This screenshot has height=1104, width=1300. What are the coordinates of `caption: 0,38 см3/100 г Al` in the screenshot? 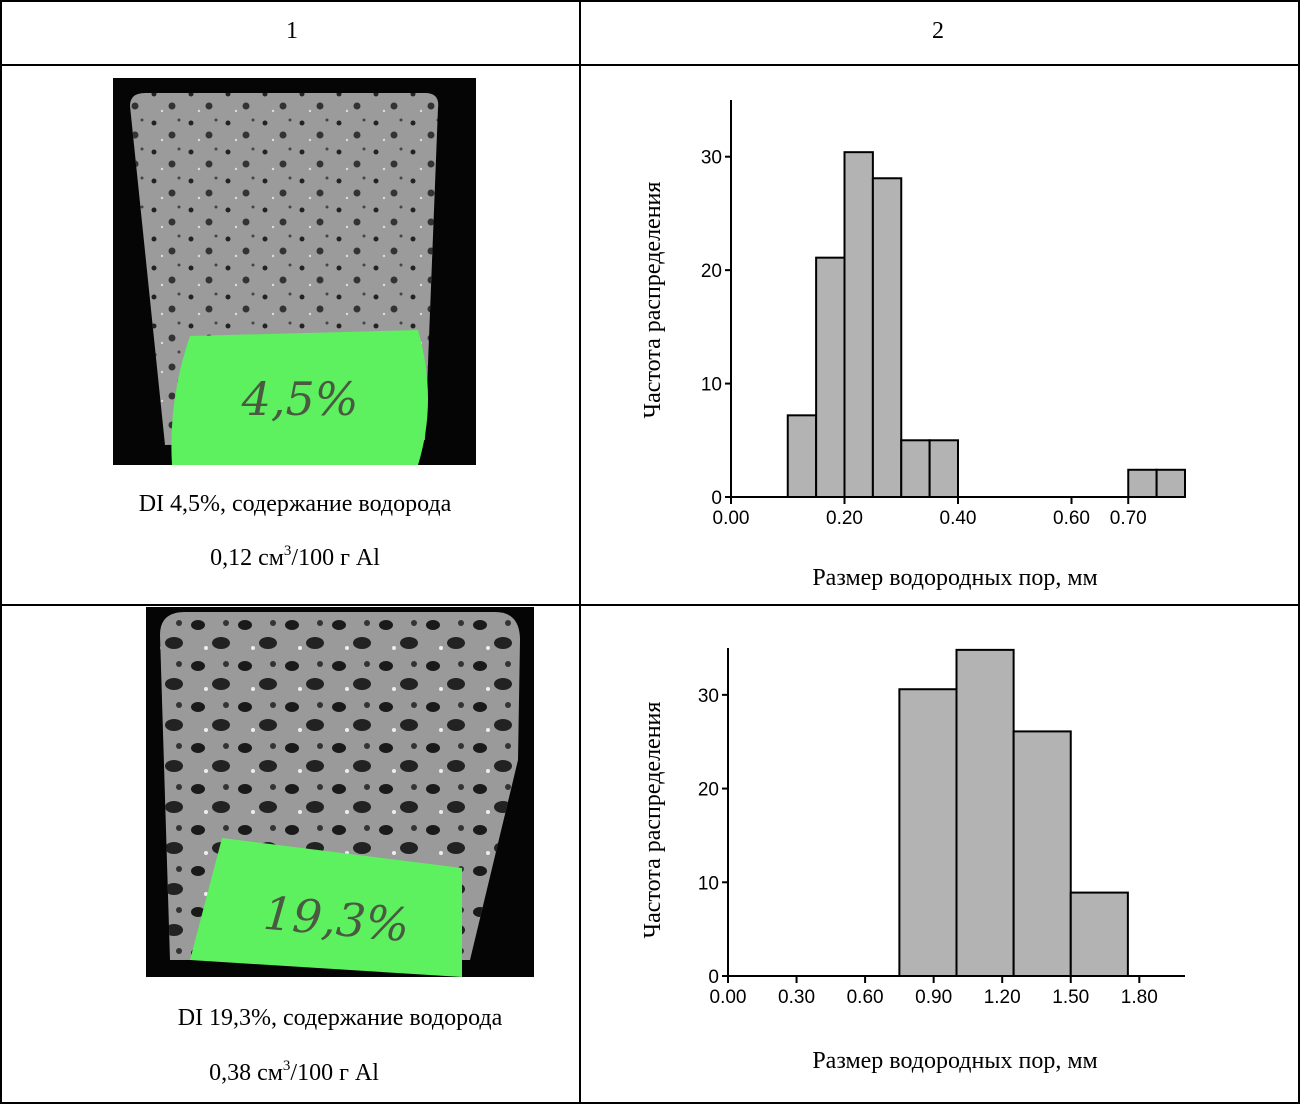 It's located at (294, 1072).